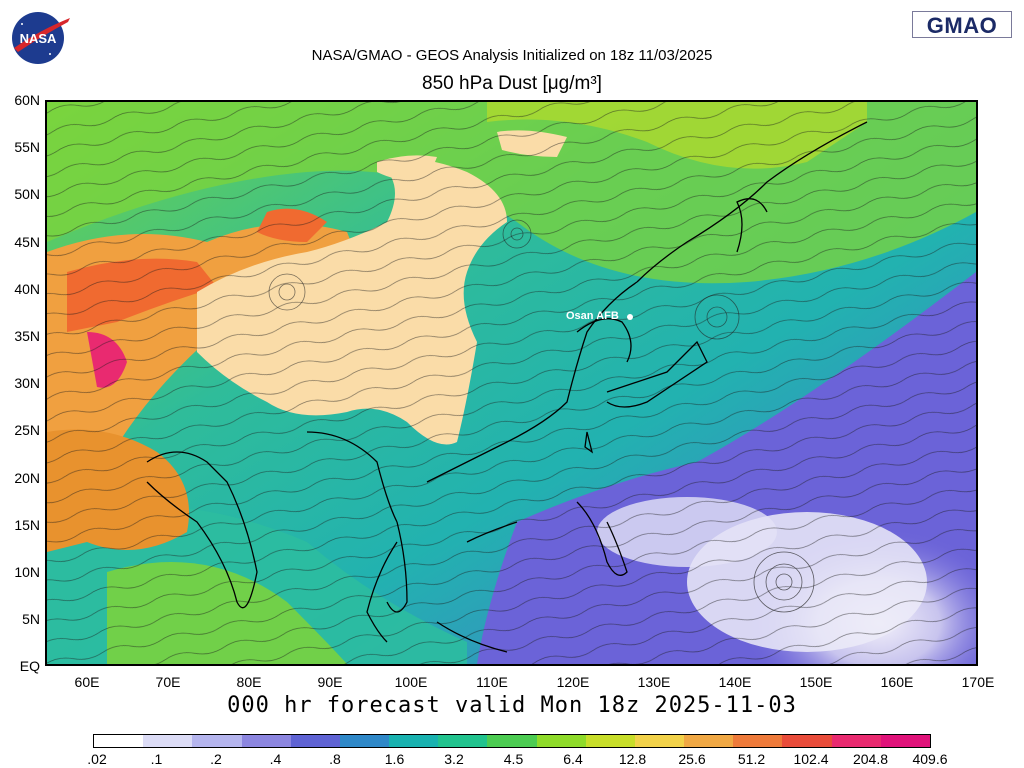 The height and width of the screenshot is (768, 1024). What do you see at coordinates (27, 336) in the screenshot?
I see `latitude-label: 35N` at bounding box center [27, 336].